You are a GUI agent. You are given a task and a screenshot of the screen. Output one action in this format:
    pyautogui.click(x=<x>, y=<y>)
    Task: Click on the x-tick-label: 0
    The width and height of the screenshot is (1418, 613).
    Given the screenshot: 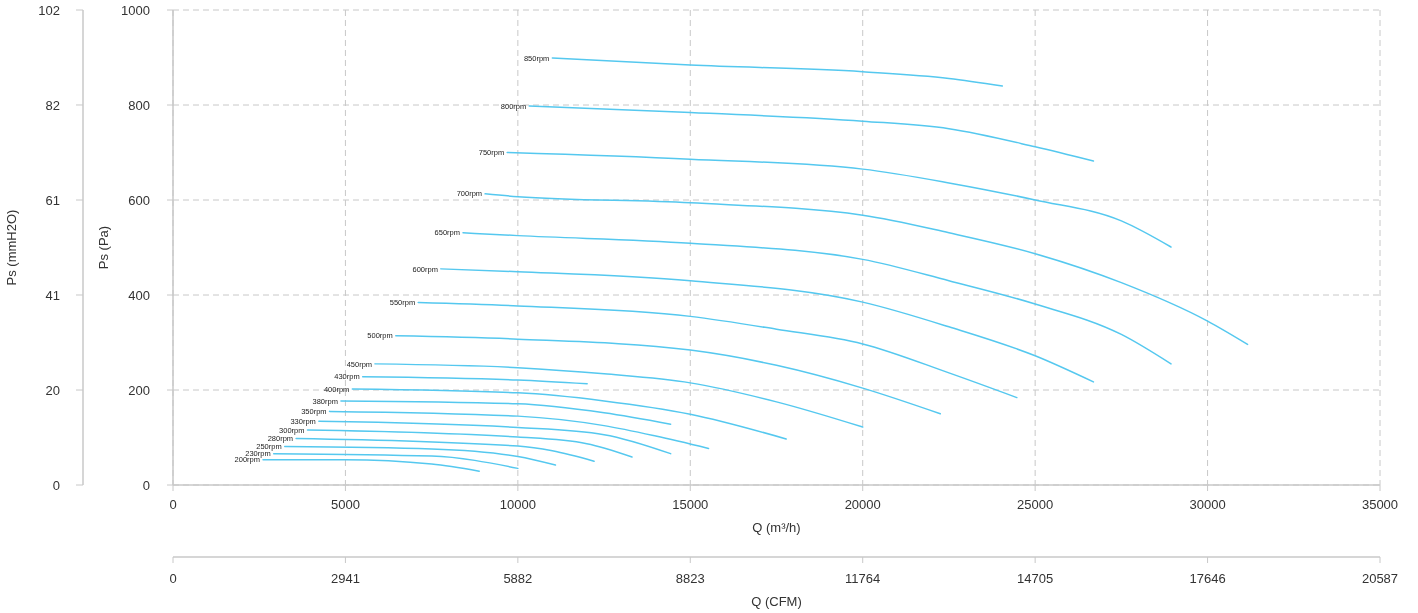 What is the action you would take?
    pyautogui.click(x=173, y=504)
    